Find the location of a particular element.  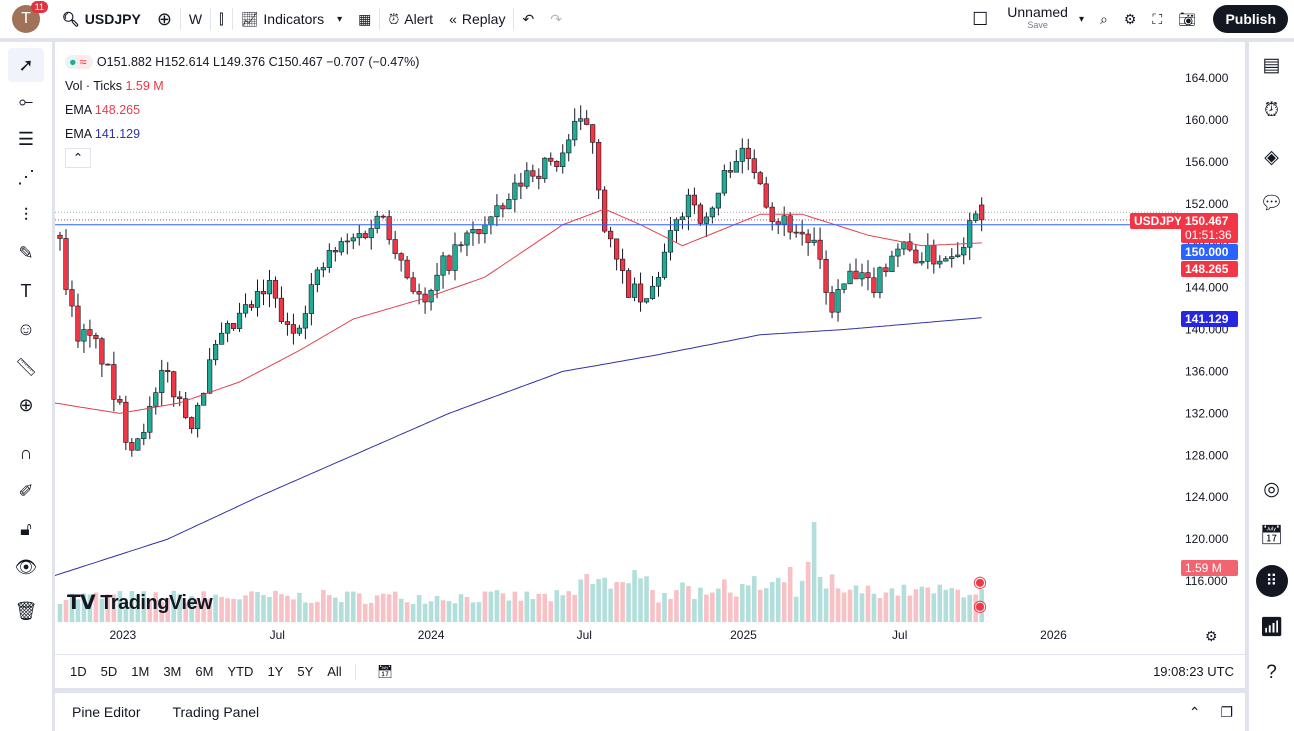

bar-countdown: 01:51:36 is located at coordinates (1208, 235).